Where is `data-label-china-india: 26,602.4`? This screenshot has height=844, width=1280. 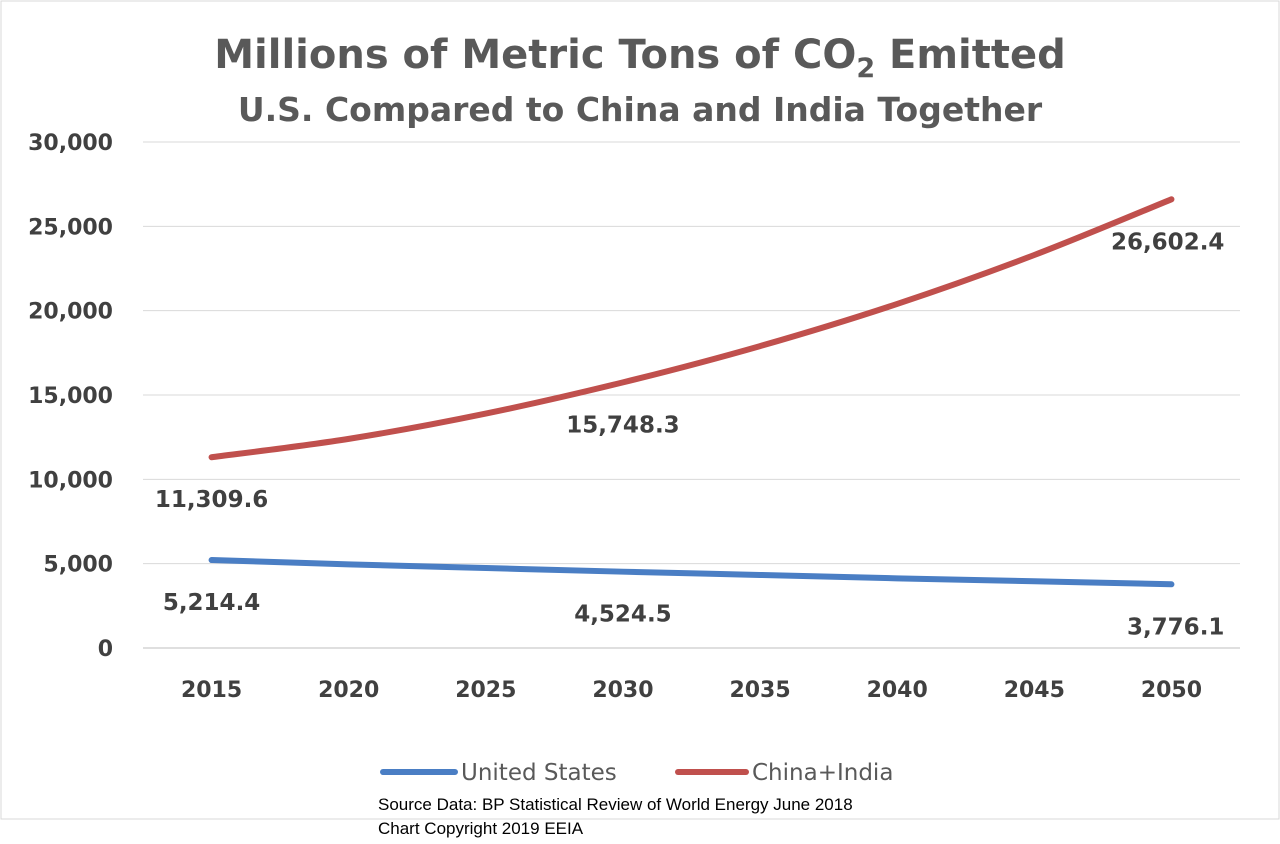
data-label-china-india: 26,602.4 is located at coordinates (1168, 242).